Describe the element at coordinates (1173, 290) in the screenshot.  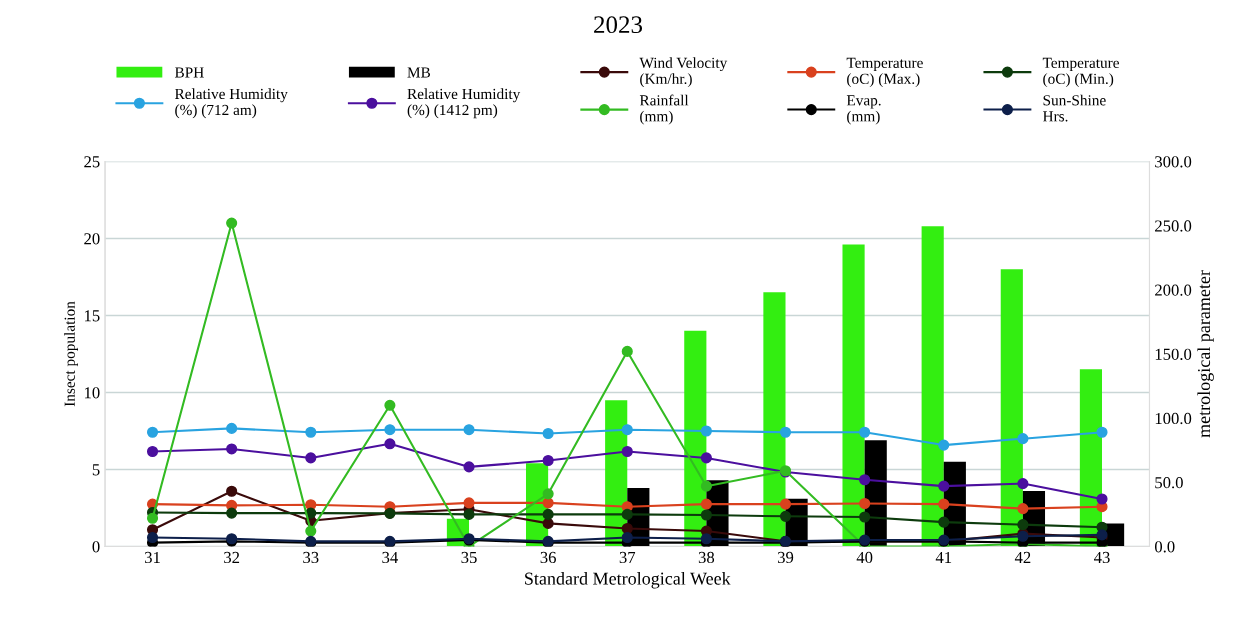
I see `y2-tick-label: 200.0` at that location.